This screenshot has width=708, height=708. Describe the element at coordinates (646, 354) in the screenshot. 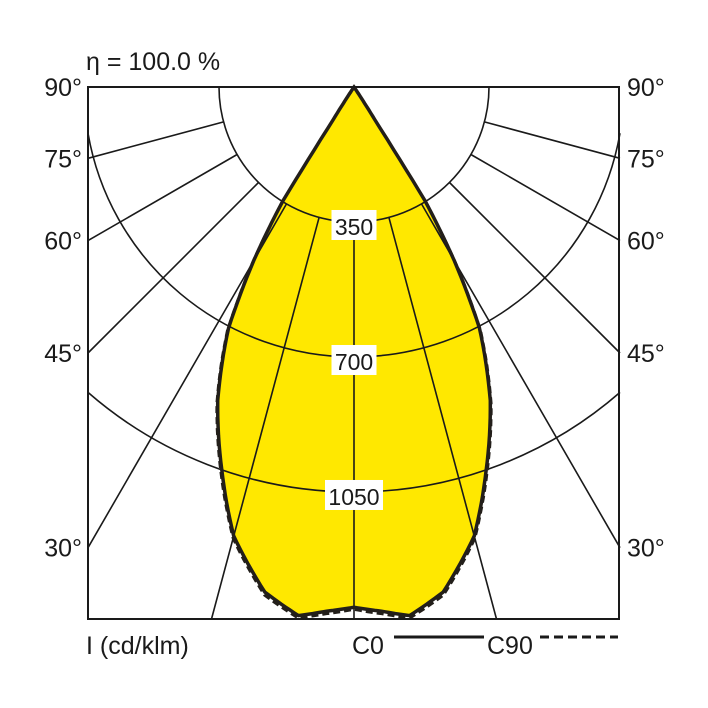

I see `angle-label-right-45: 45°` at that location.